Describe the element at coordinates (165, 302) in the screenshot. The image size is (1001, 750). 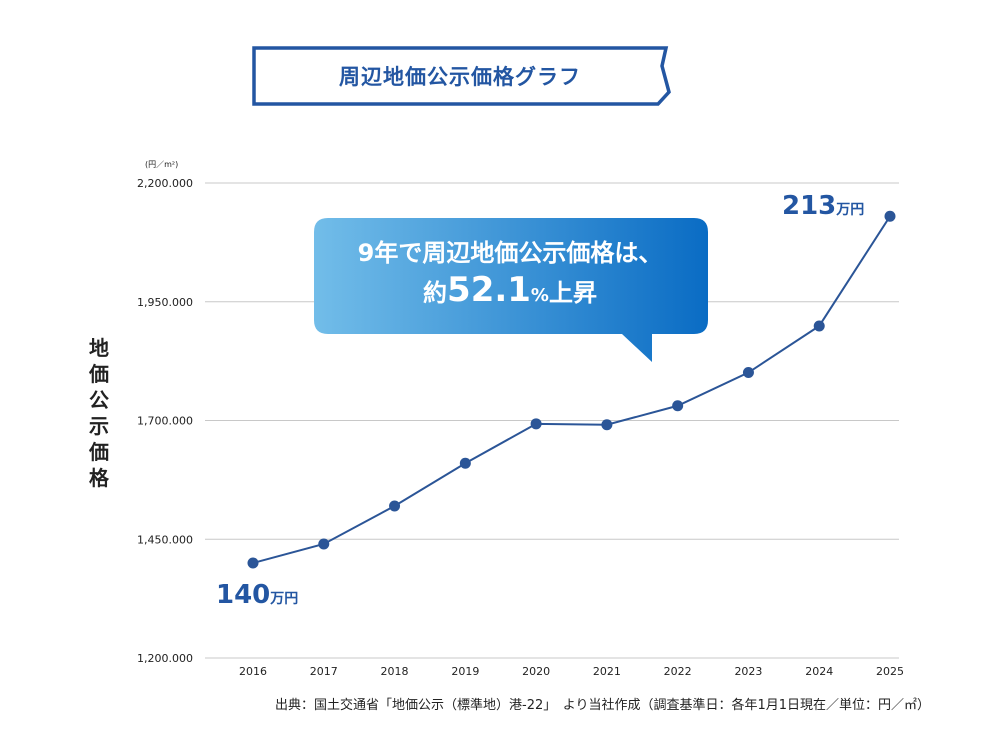
I see `y-tick-label: 1,950.000` at that location.